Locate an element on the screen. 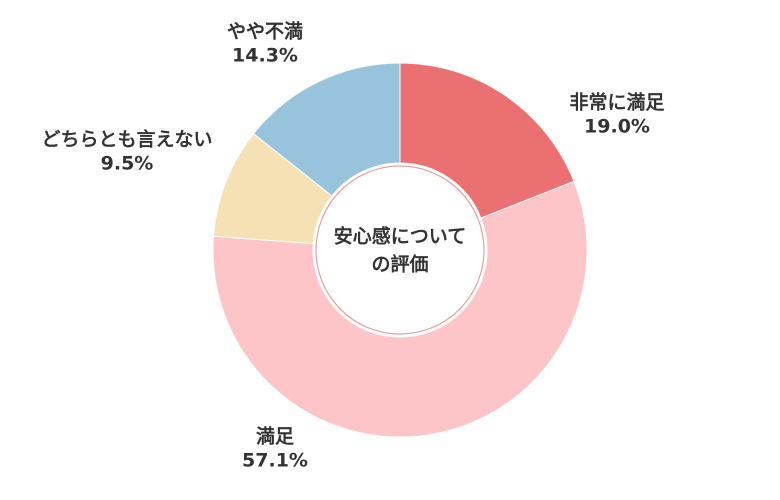  value-label: 57.1% is located at coordinates (275, 461).